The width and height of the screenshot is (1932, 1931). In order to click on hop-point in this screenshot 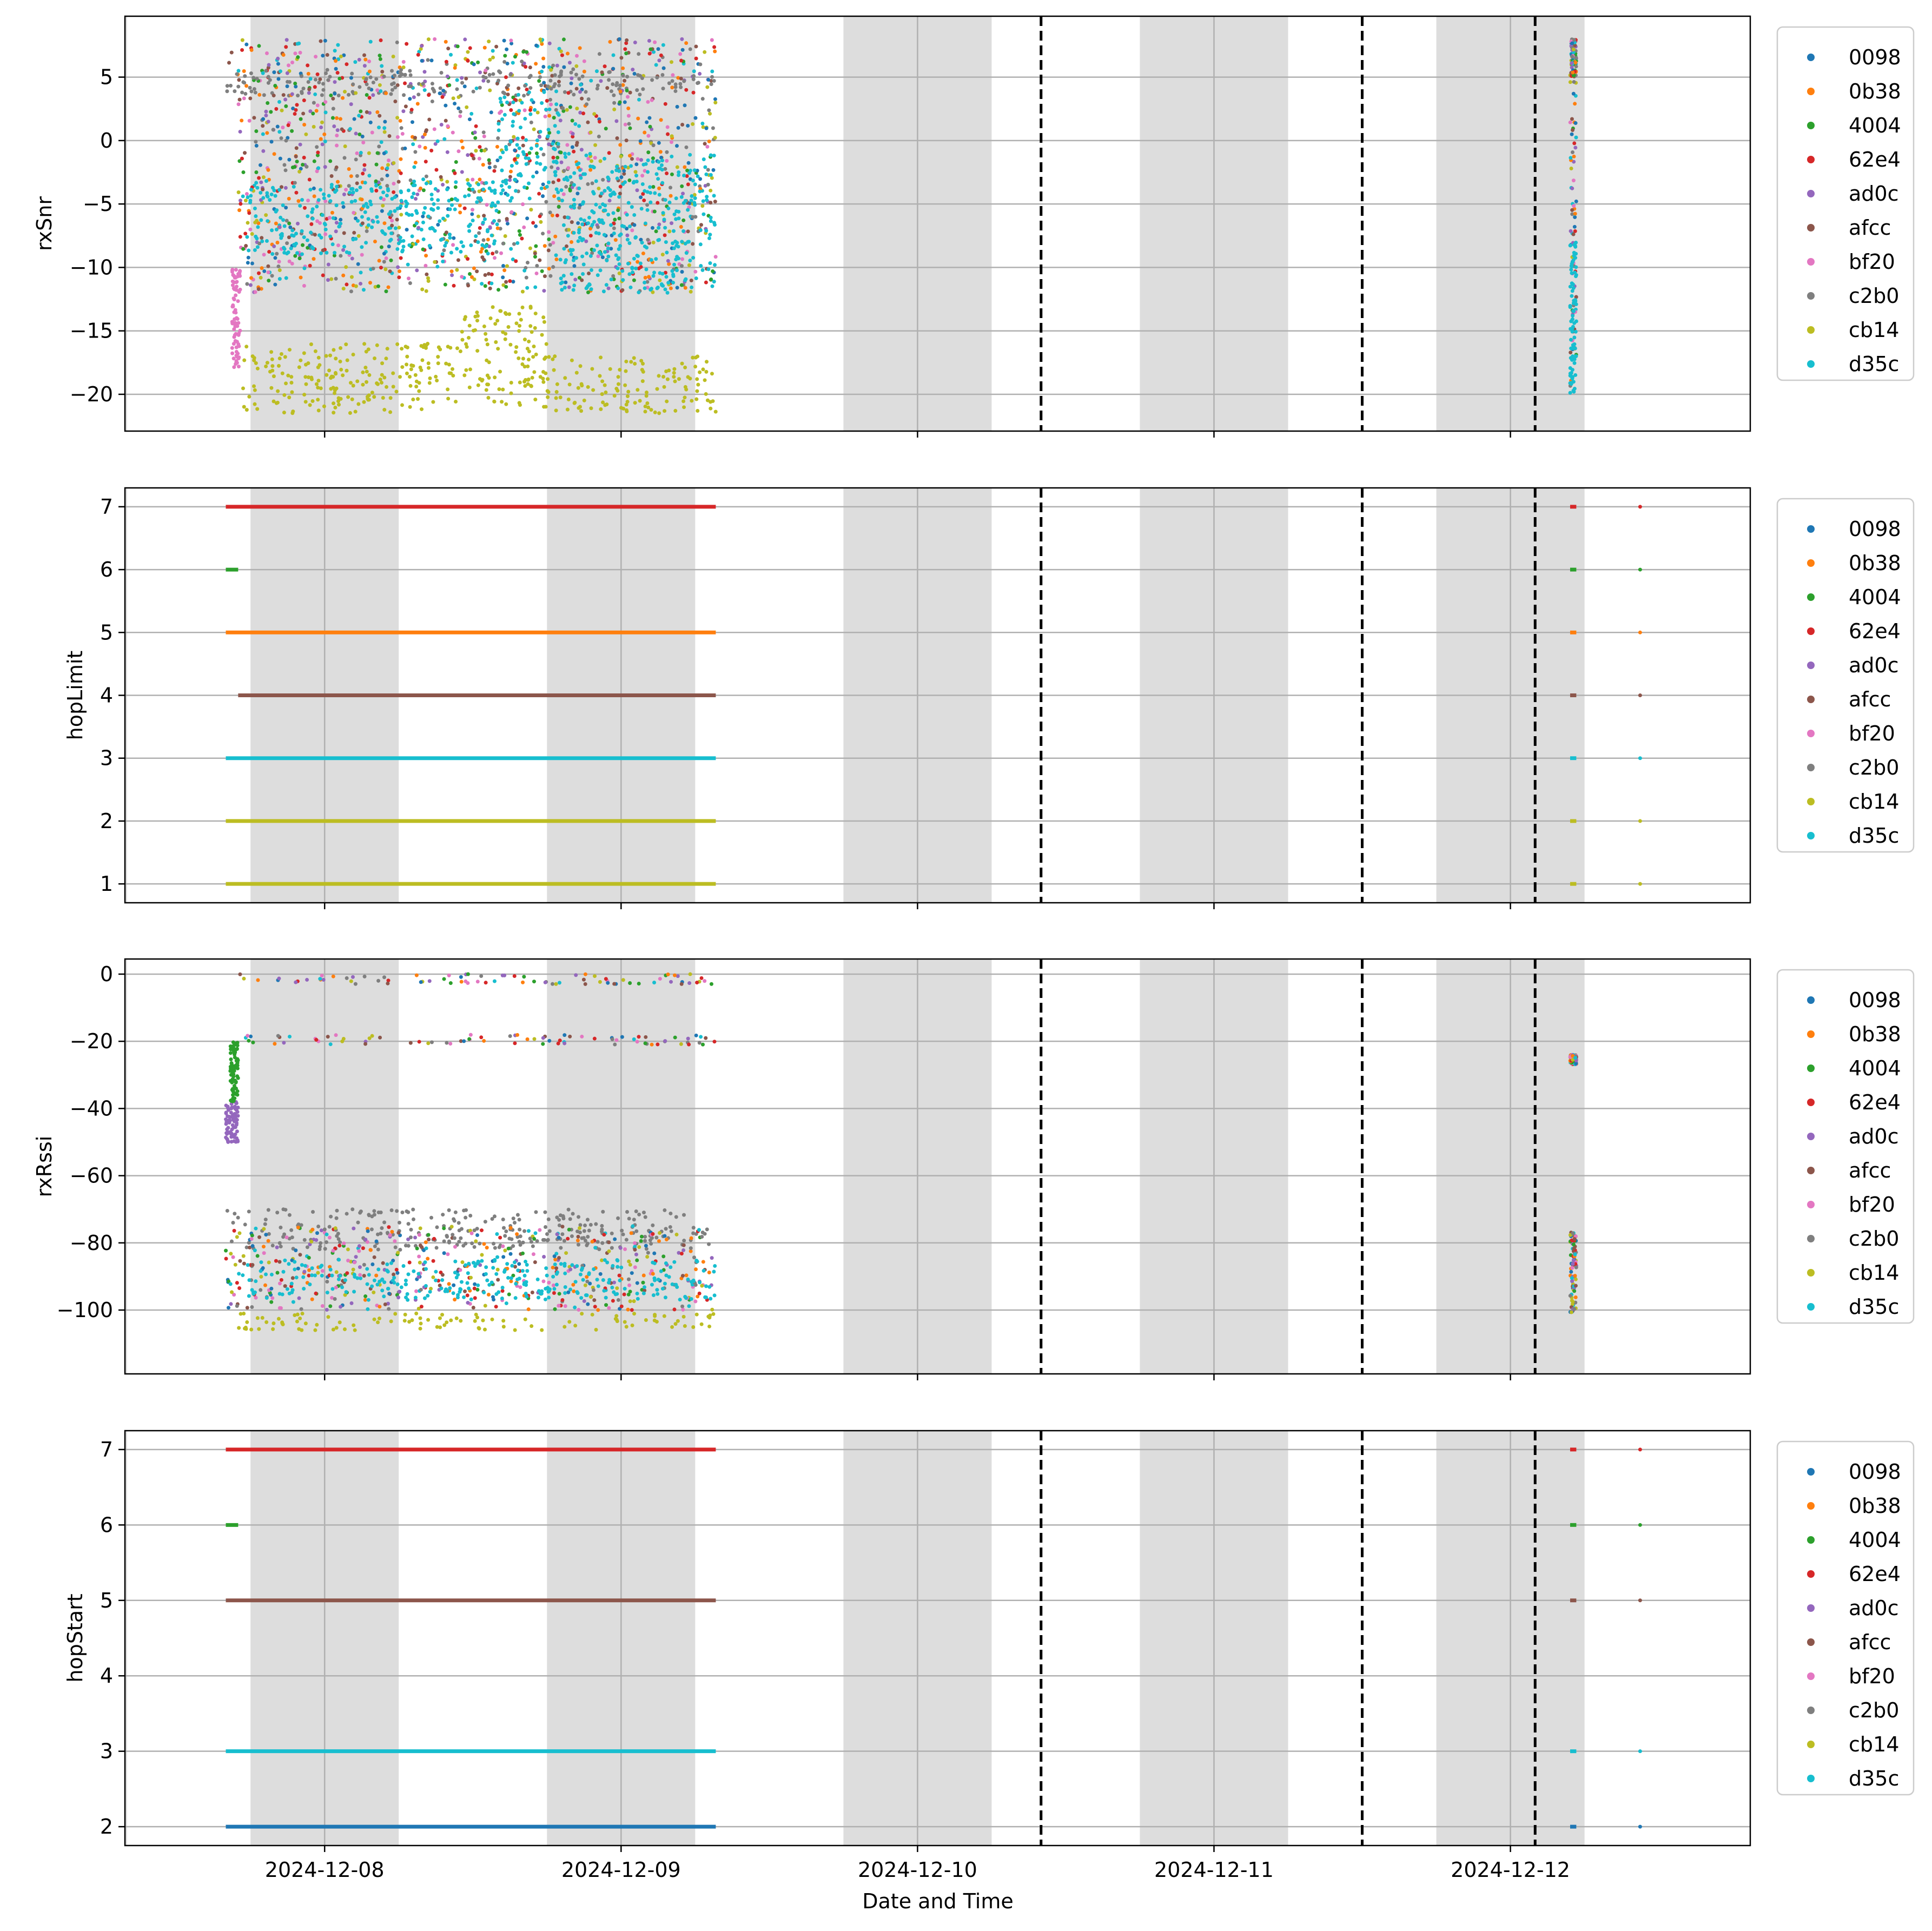, I will do `click(1640, 507)`.